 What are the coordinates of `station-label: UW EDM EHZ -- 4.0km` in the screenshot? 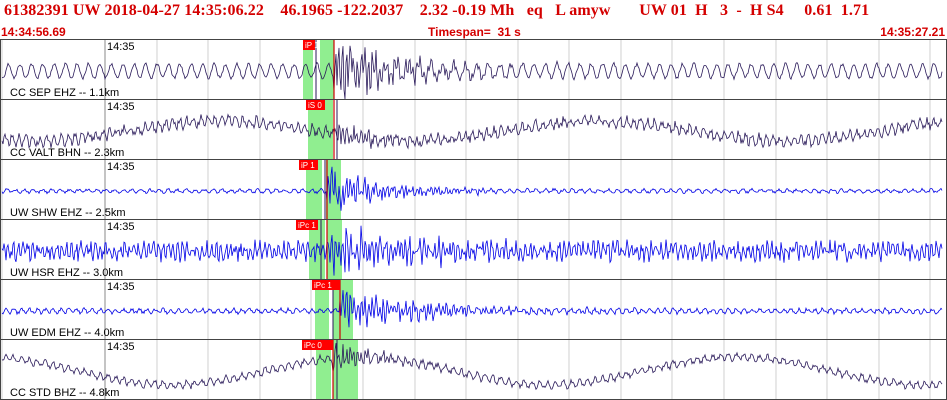 It's located at (67, 333).